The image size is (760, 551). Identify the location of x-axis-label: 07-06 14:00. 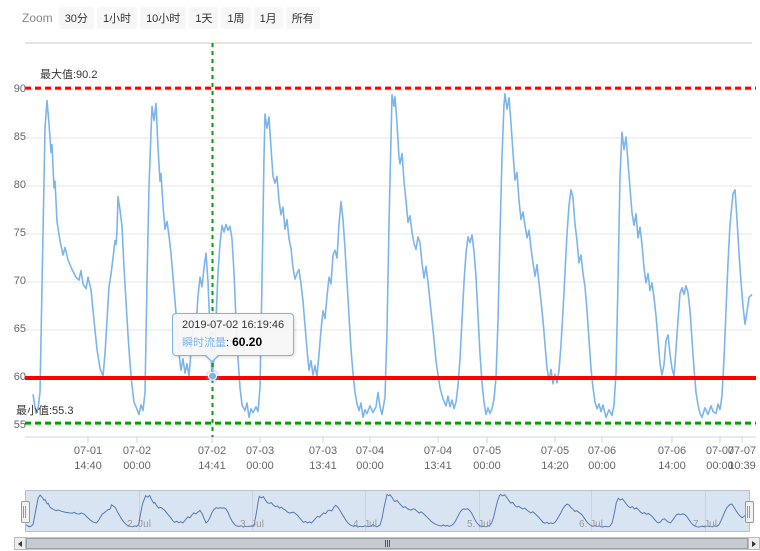
(672, 458).